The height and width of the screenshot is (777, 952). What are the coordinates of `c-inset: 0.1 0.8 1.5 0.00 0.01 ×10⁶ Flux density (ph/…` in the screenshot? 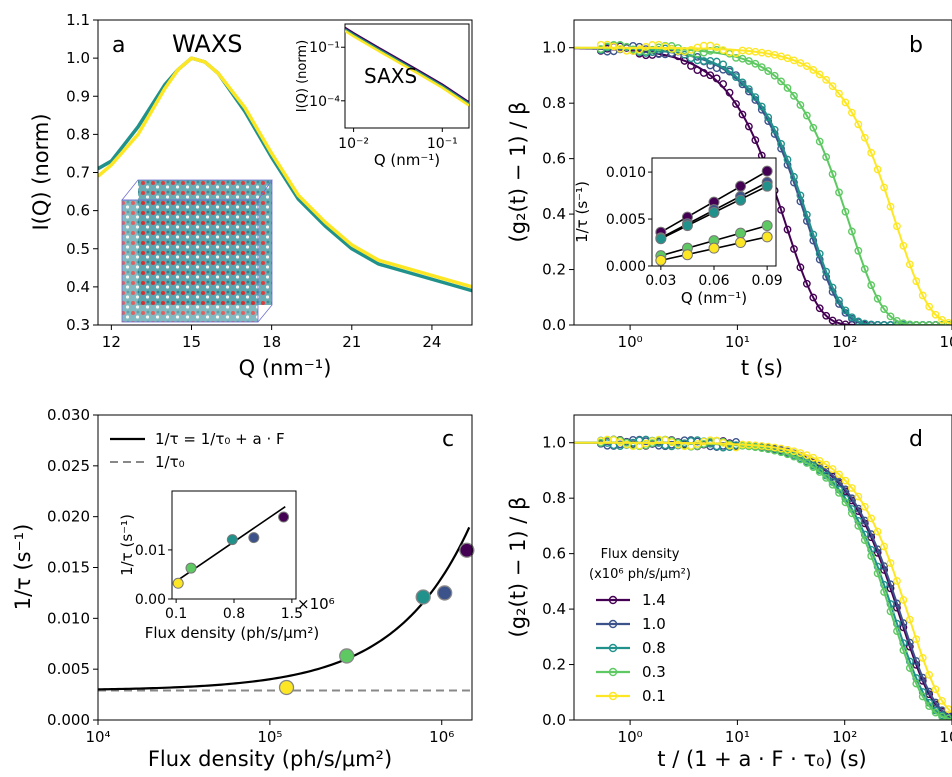 It's located at (226, 566).